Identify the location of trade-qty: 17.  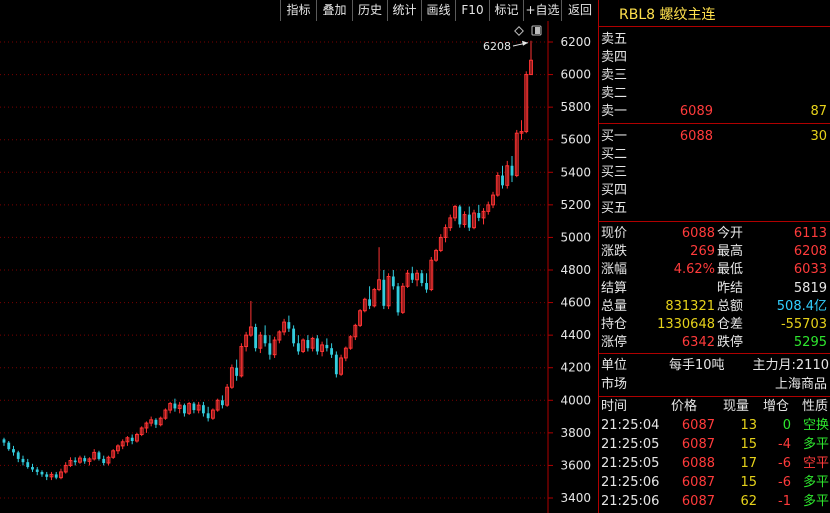
(748, 463).